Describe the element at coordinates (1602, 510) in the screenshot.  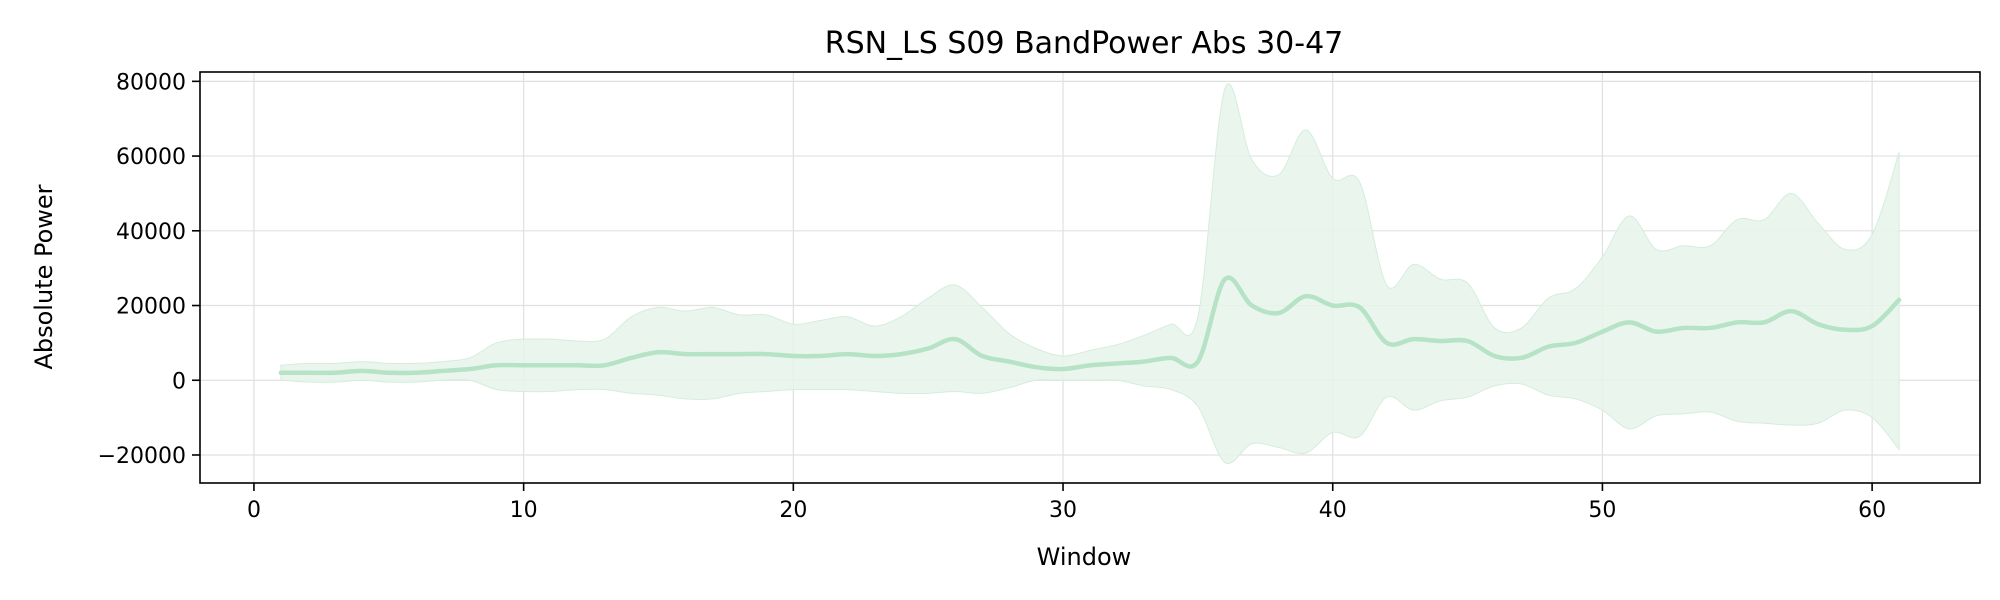
I see `x-tick-label: 50` at that location.